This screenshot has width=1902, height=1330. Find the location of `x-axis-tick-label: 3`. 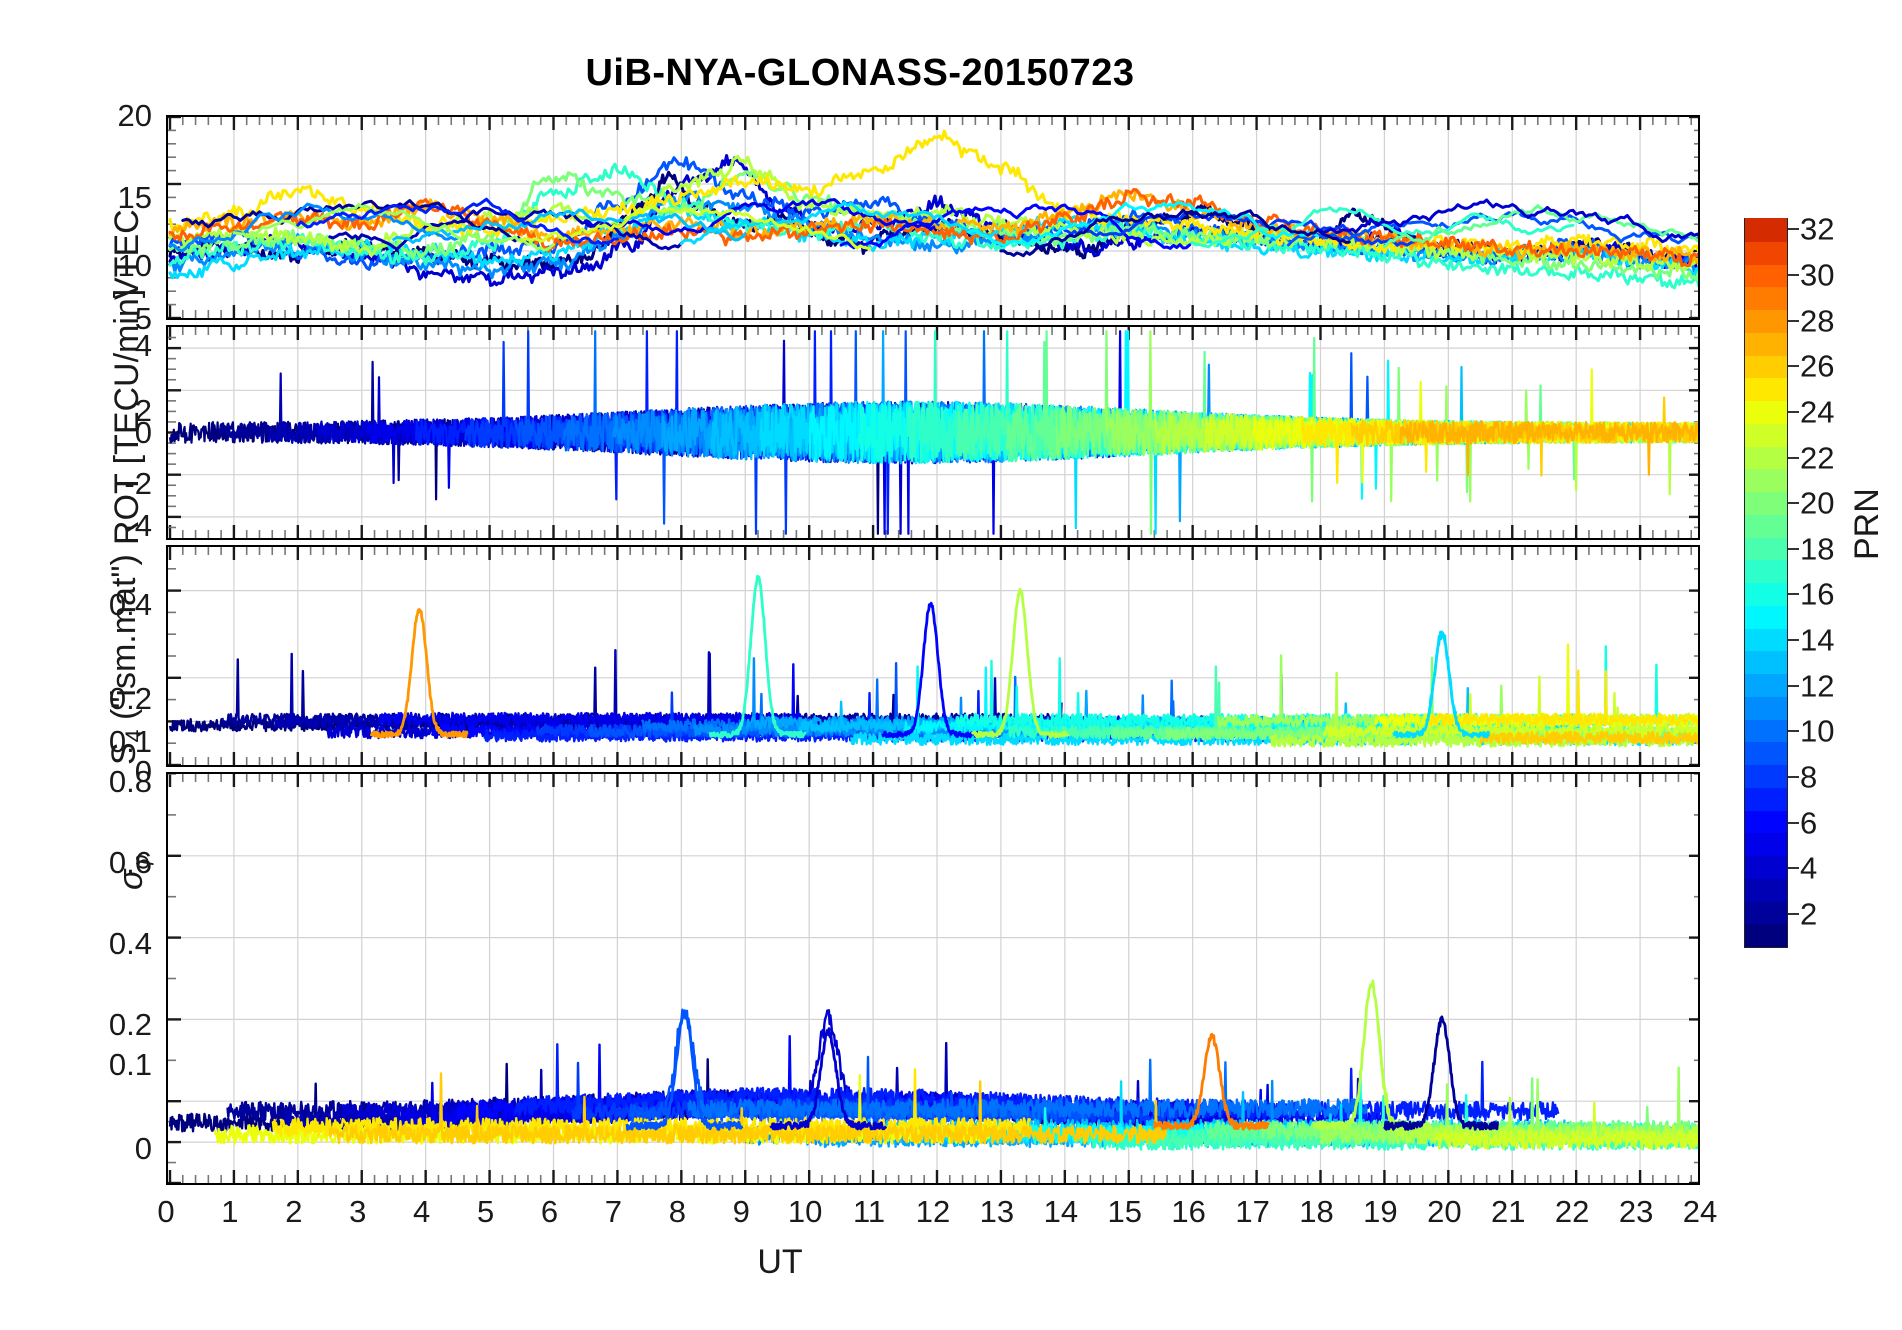

x-axis-tick-label: 3 is located at coordinates (358, 1211).